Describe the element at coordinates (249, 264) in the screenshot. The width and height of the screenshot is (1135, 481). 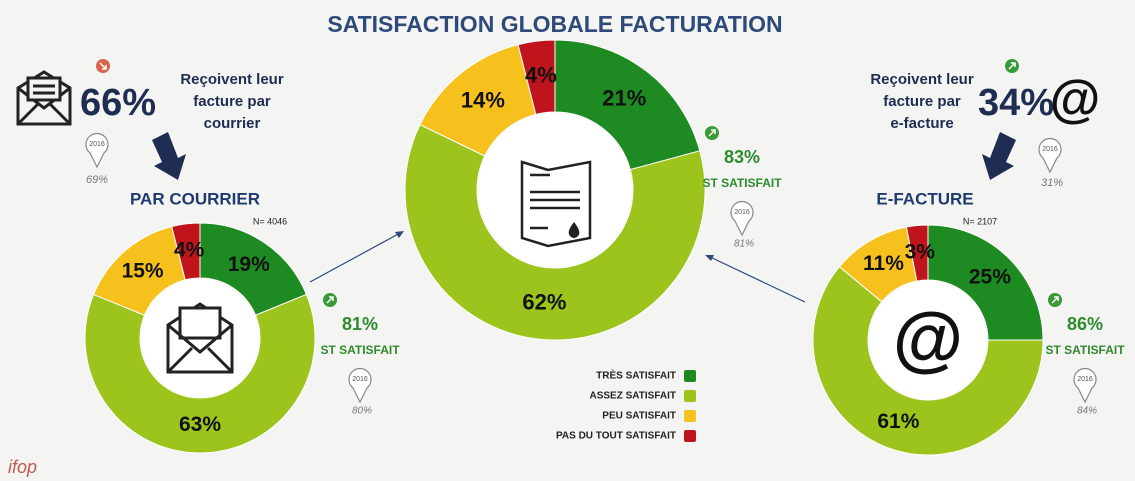
I see `value-label: 19%` at that location.